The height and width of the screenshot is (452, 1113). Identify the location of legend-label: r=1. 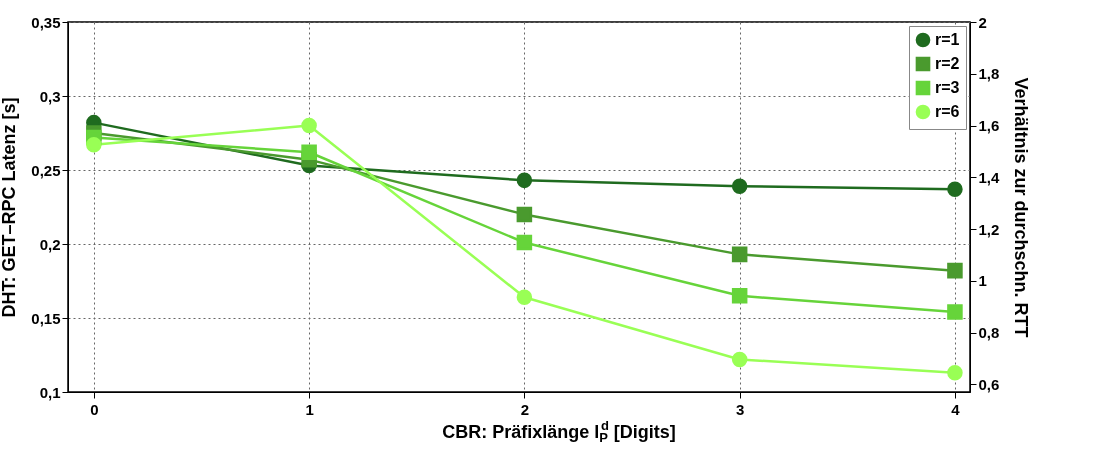
(947, 39).